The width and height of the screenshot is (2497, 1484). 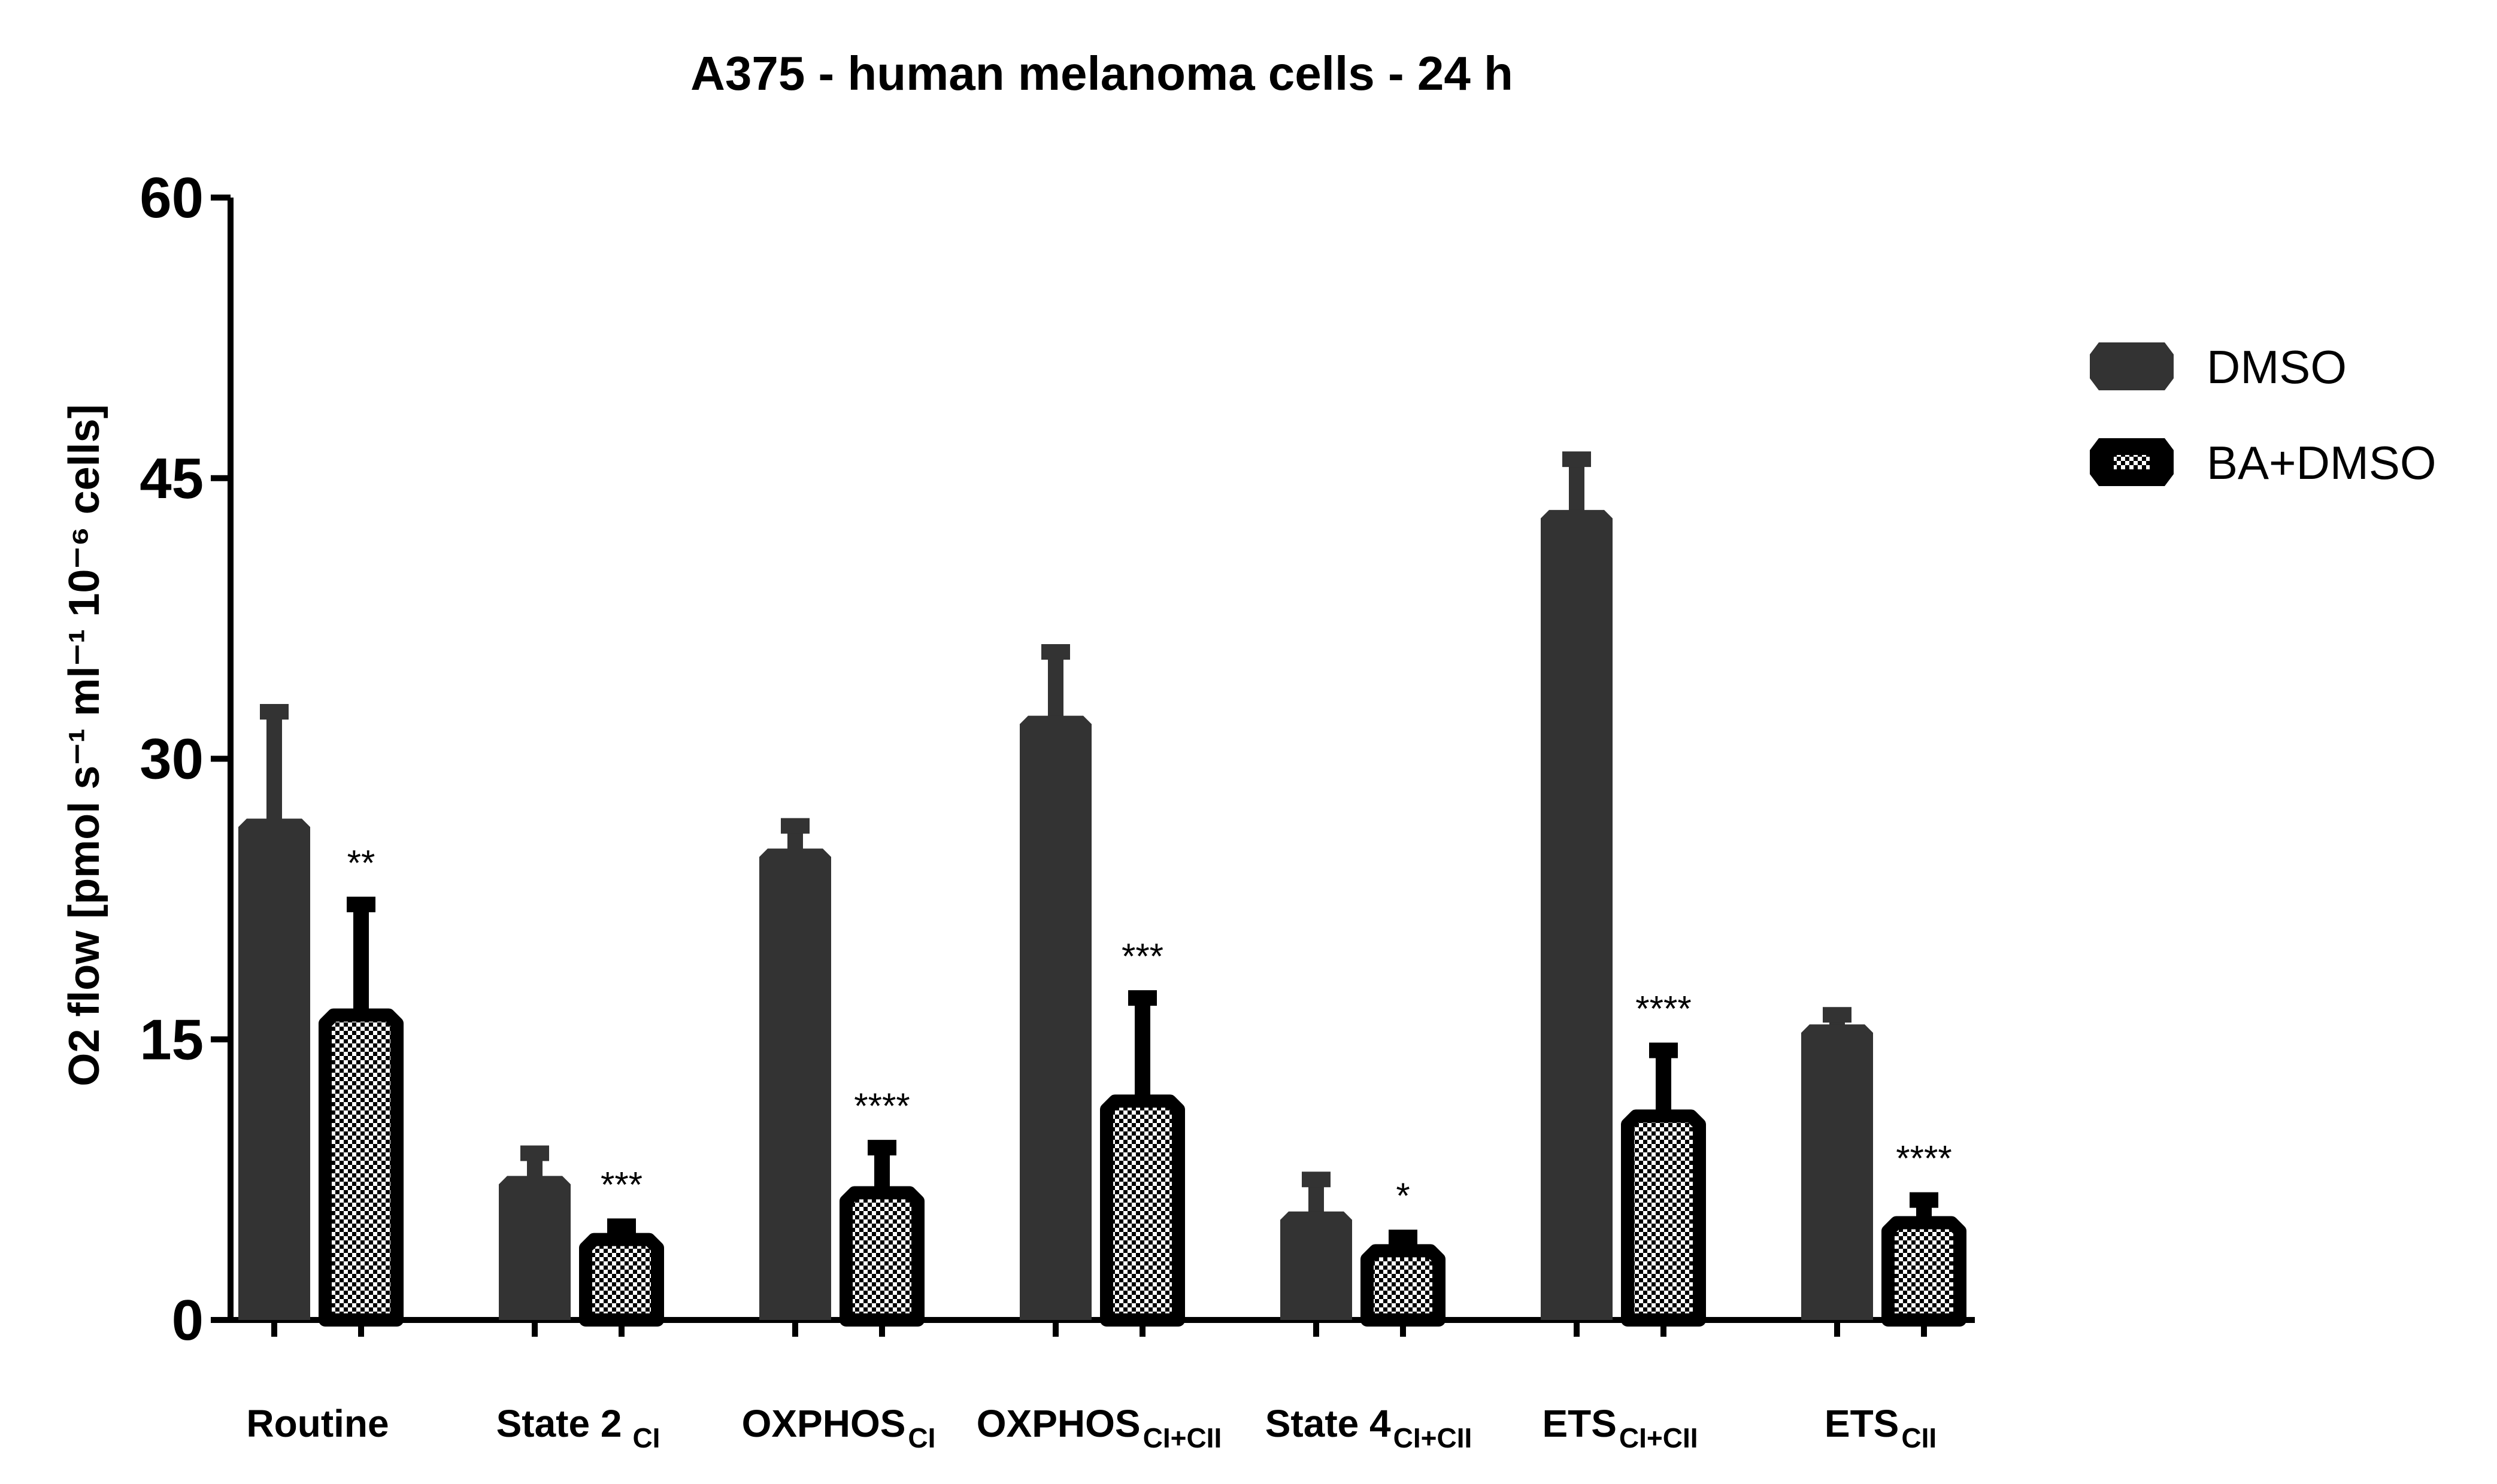 I want to click on legend-label-ba-dmso: BA+DMSO, so click(x=2322, y=462).